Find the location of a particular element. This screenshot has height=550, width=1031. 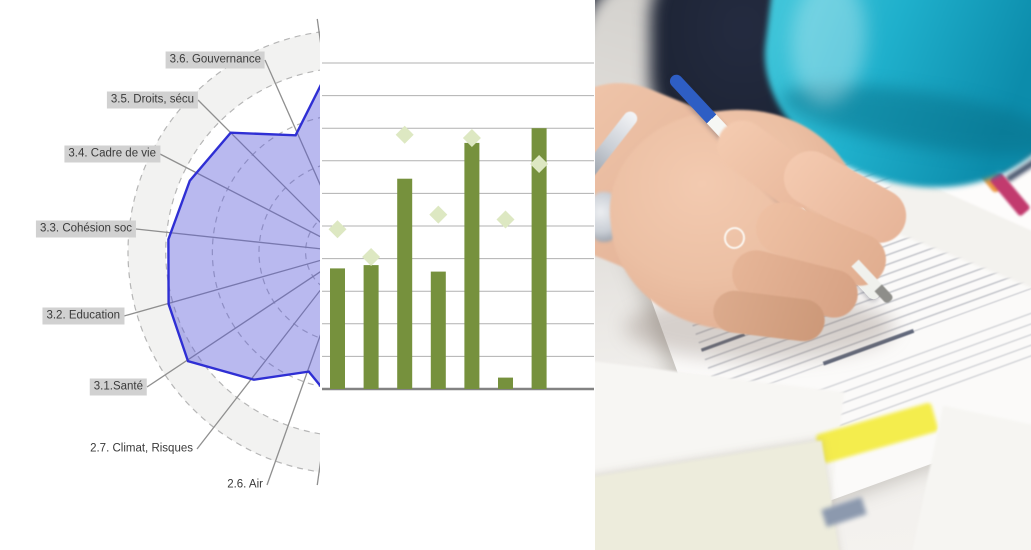

radar-axis-label: 3.5. Droits, sécu is located at coordinates (152, 100).